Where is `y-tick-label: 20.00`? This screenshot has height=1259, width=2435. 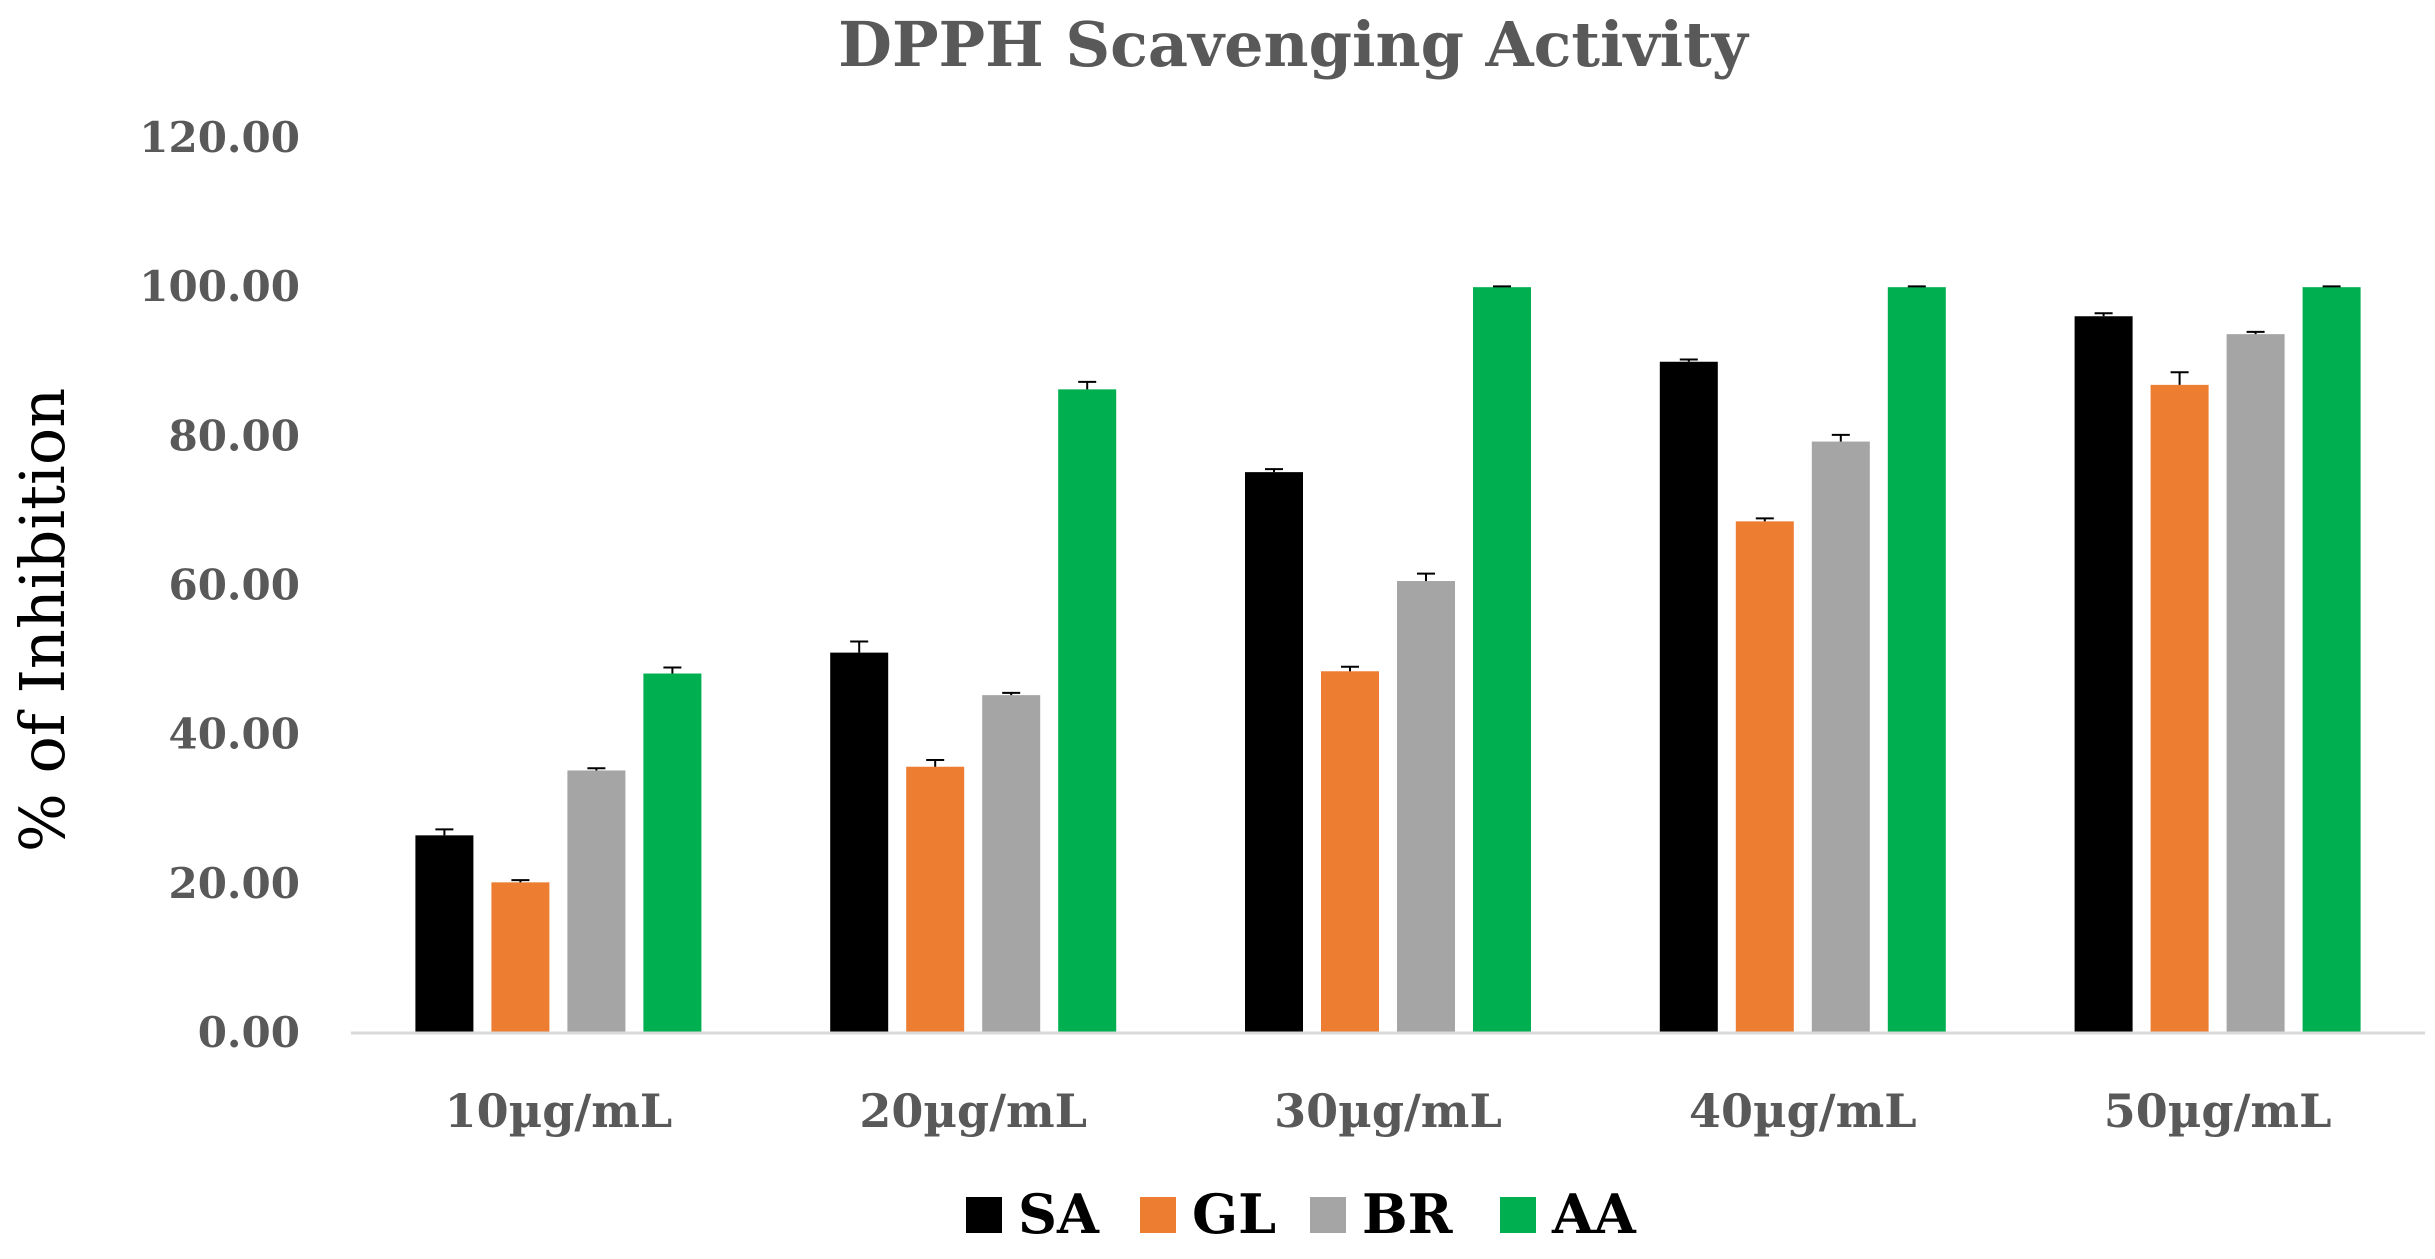 y-tick-label: 20.00 is located at coordinates (234, 883).